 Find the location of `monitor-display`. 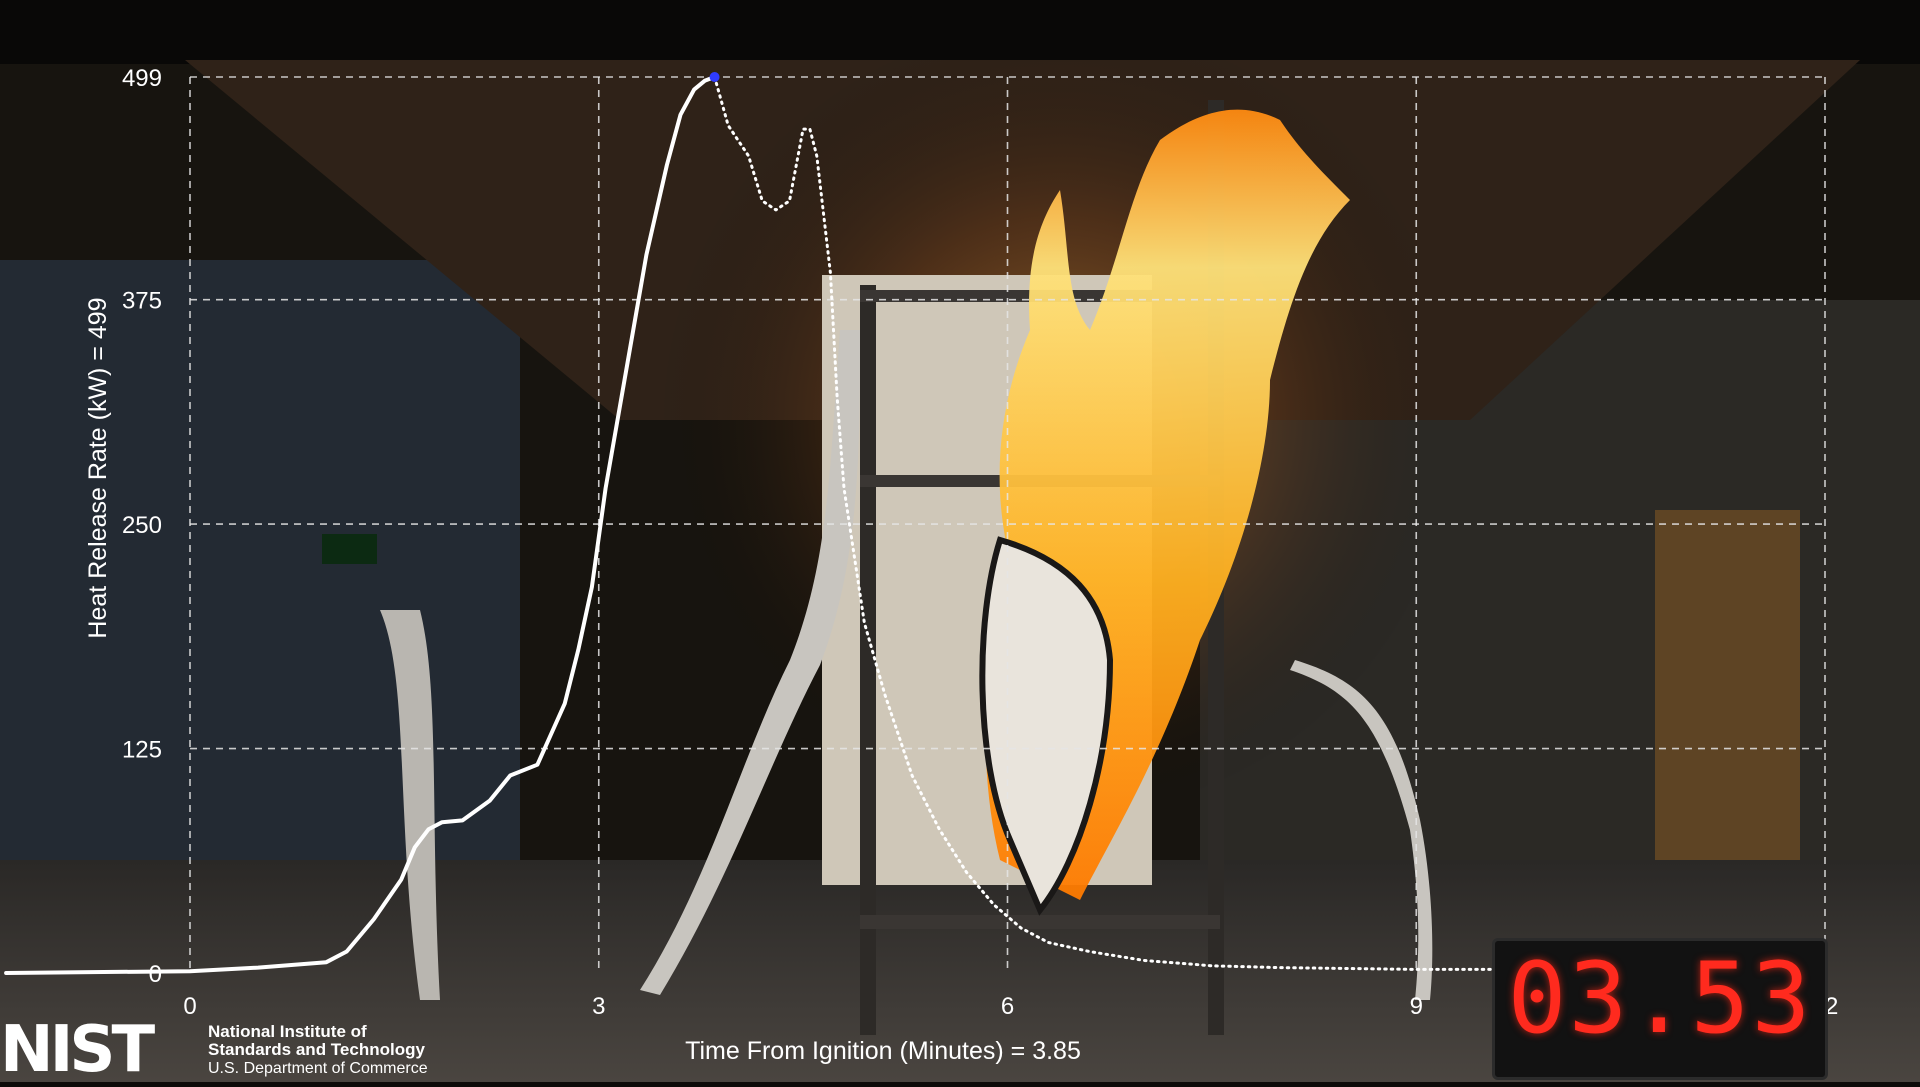

monitor-display is located at coordinates (349, 549).